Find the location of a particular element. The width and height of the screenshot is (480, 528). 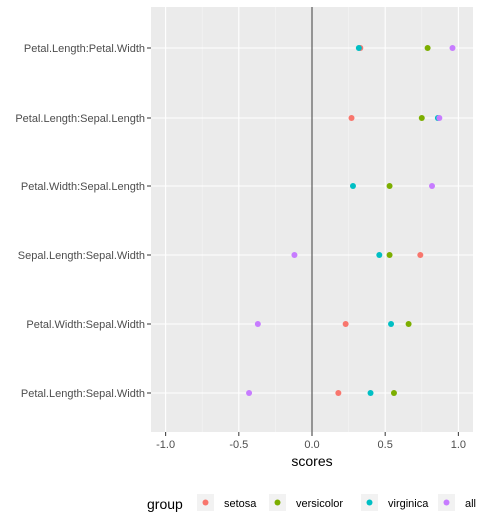

y-tick-label: Petal.Length:Sepal.Width is located at coordinates (83, 394).